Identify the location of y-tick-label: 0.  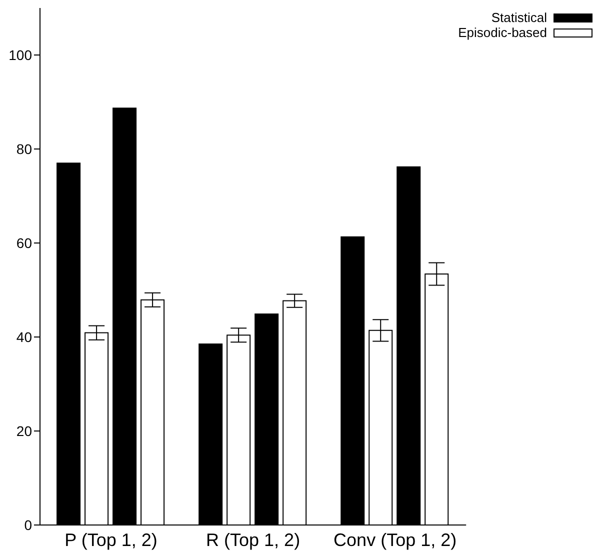
(28, 524).